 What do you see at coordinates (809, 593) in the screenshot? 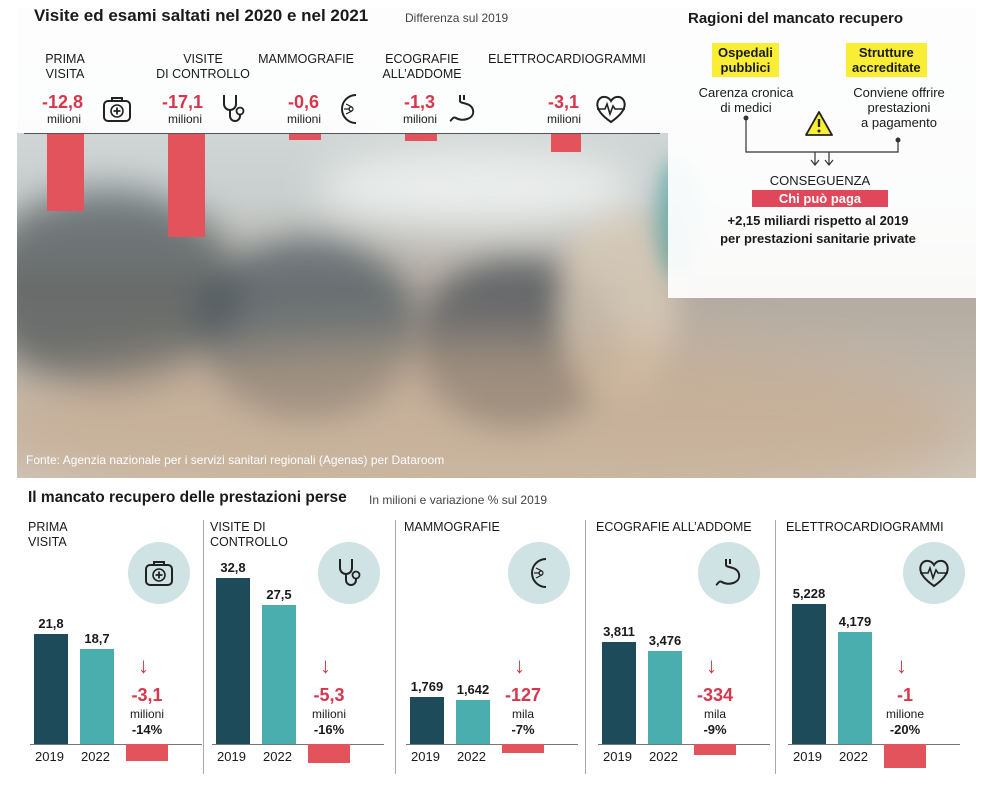
I see `bar-value-label: 5,228` at bounding box center [809, 593].